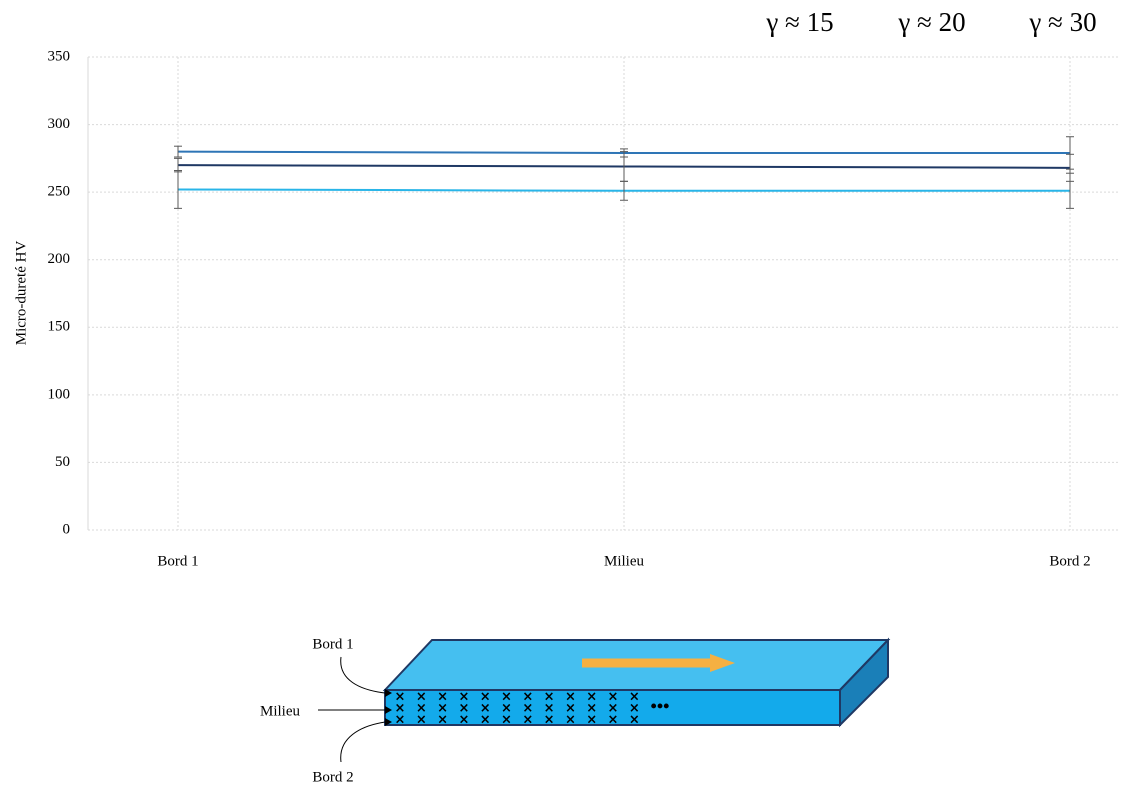 The width and height of the screenshot is (1142, 790). What do you see at coordinates (67, 529) in the screenshot?
I see `y-tick-label: 0` at bounding box center [67, 529].